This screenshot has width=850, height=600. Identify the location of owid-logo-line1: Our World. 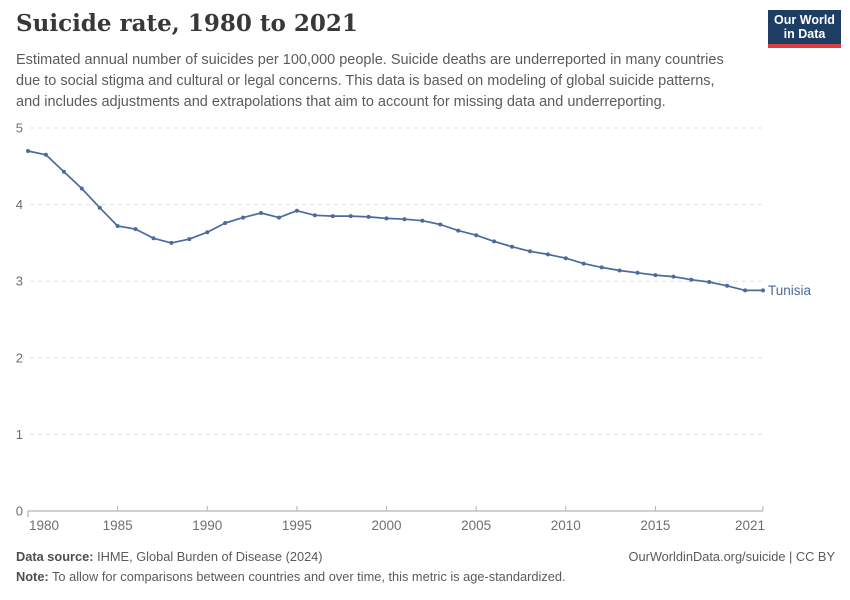
(804, 20).